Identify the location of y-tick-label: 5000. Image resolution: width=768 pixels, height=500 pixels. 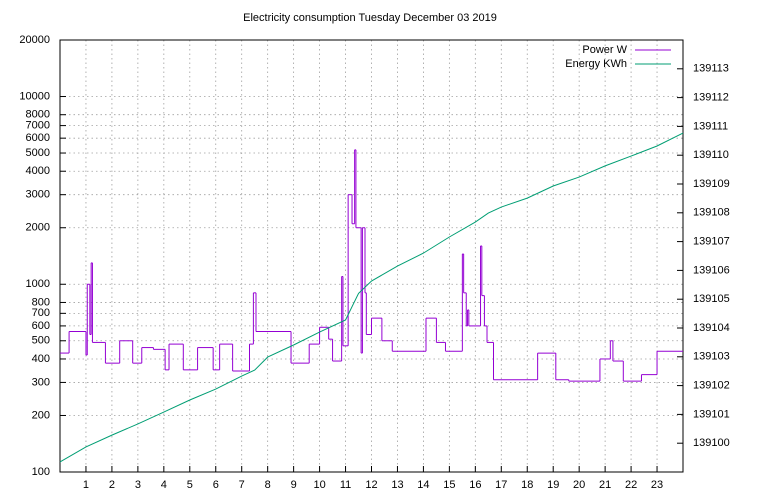
(38, 153).